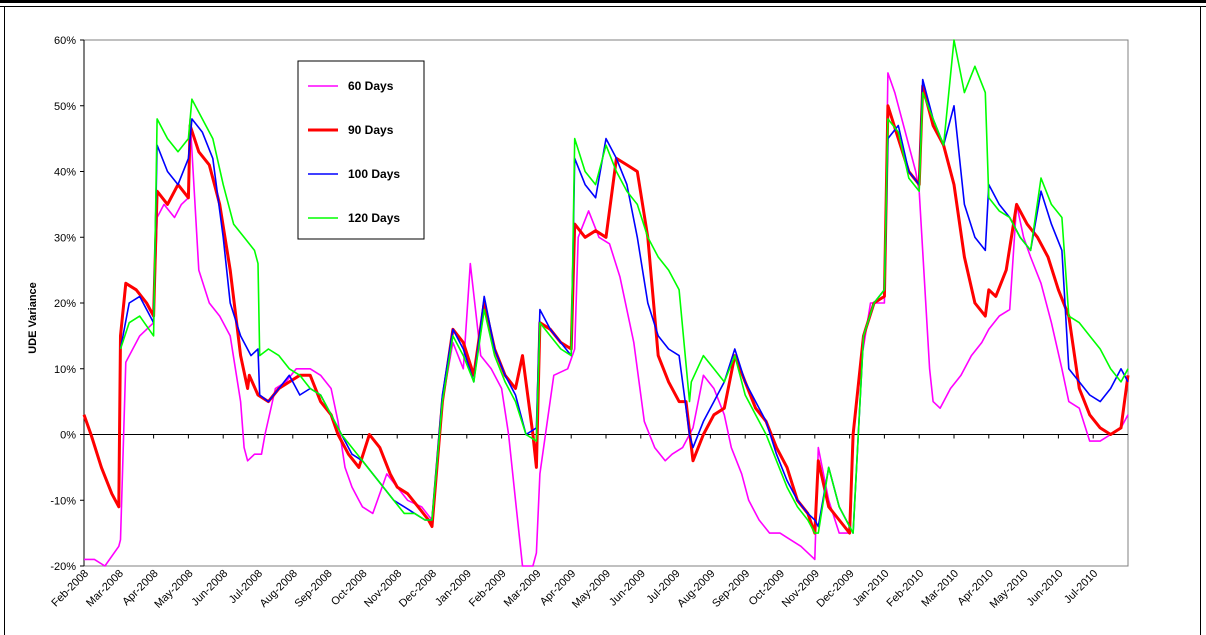 The height and width of the screenshot is (635, 1206). Describe the element at coordinates (906, 589) in the screenshot. I see `x-tick-label: Feb-2010` at that location.